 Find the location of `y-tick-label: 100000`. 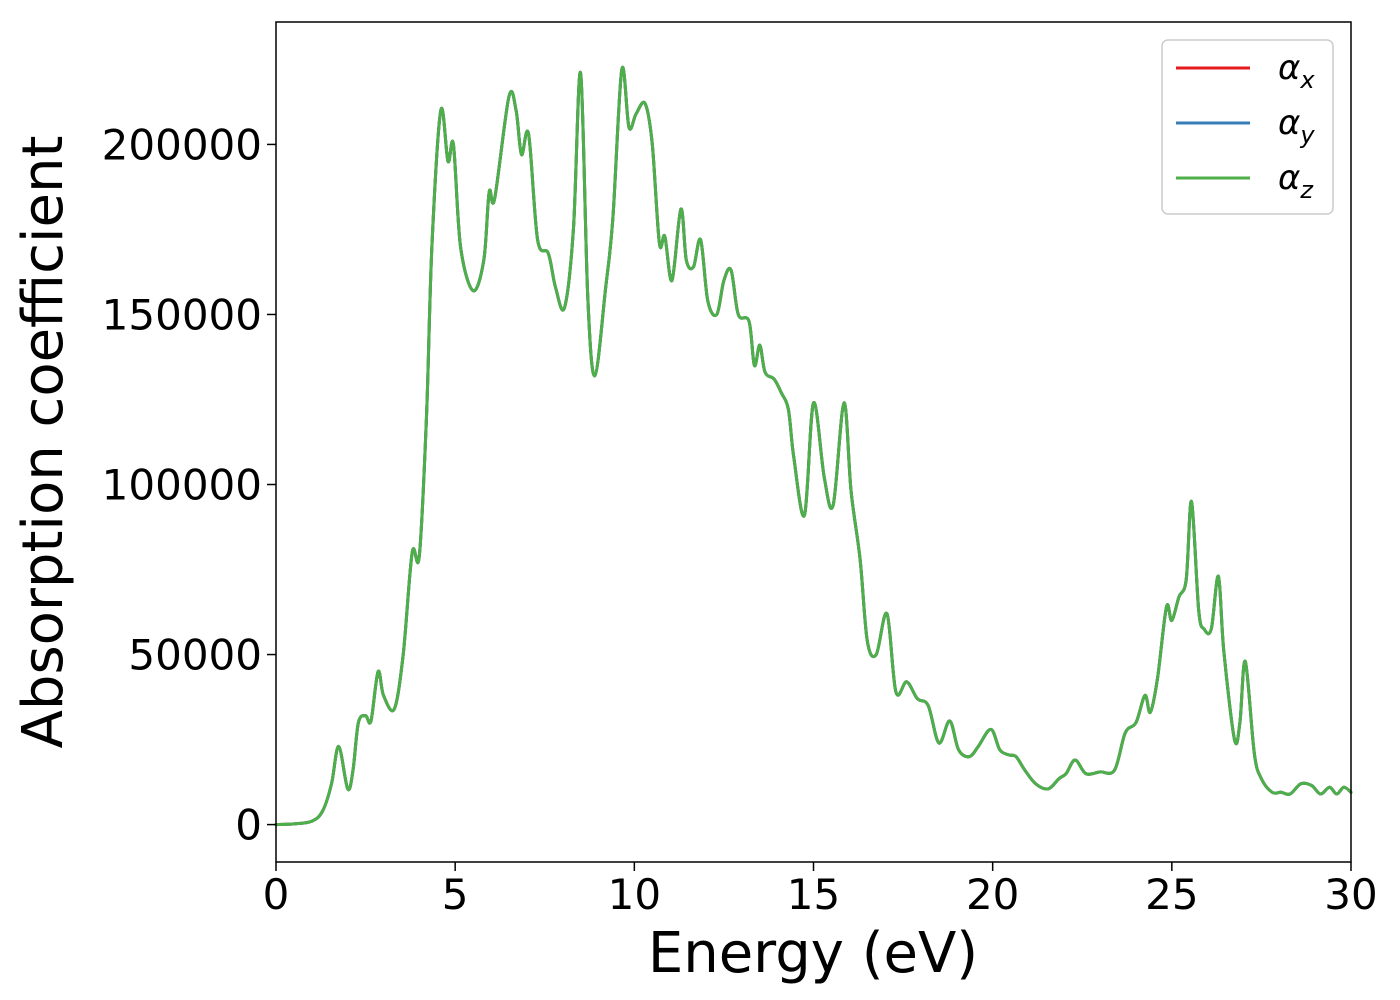

y-tick-label: 100000 is located at coordinates (182, 485).